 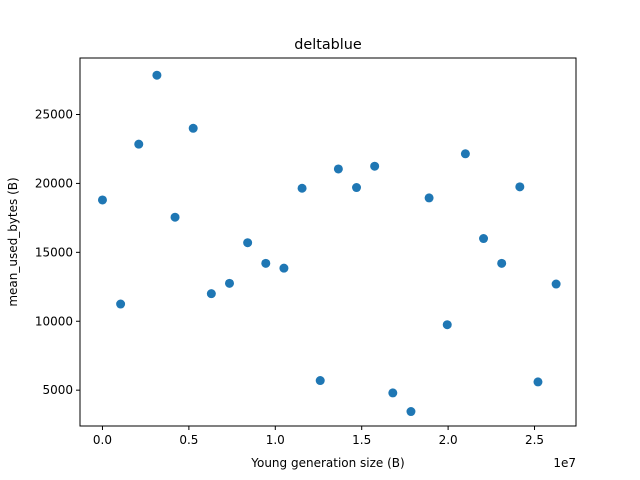 I want to click on y-tick-label: 20000, so click(x=54, y=183).